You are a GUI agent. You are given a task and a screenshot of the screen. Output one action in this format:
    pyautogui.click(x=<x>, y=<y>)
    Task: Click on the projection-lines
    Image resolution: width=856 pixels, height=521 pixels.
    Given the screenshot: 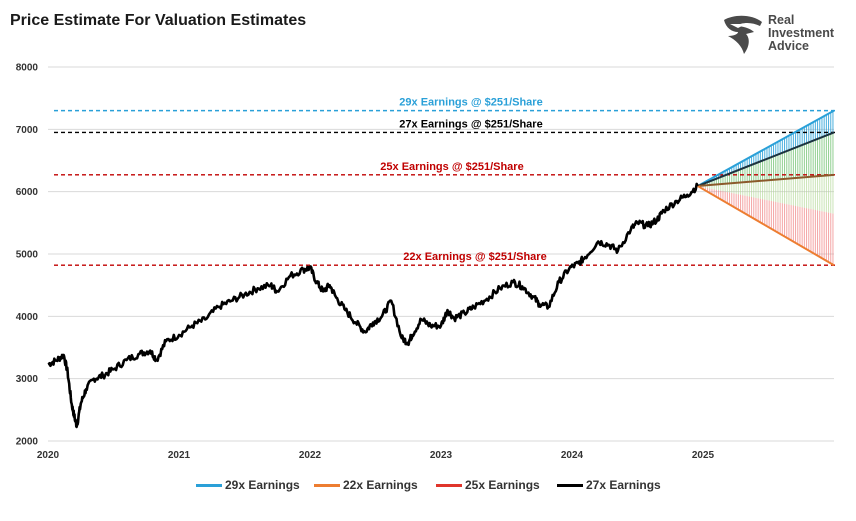 What is the action you would take?
    pyautogui.click(x=766, y=188)
    